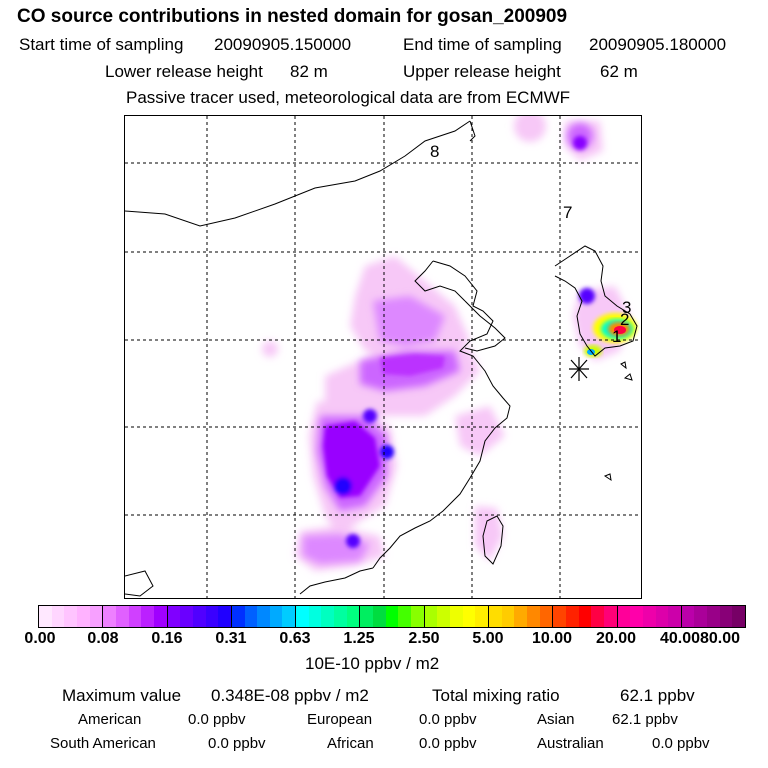 Image resolution: width=768 pixels, height=768 pixels. Describe the element at coordinates (485, 326) in the screenshot. I see `coast-shandong` at that location.